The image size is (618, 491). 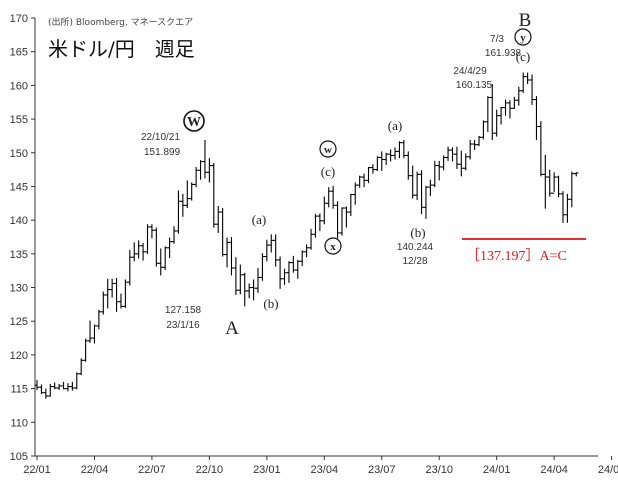 I want to click on note-date-w-peak: 22/10/21, so click(x=160, y=137).